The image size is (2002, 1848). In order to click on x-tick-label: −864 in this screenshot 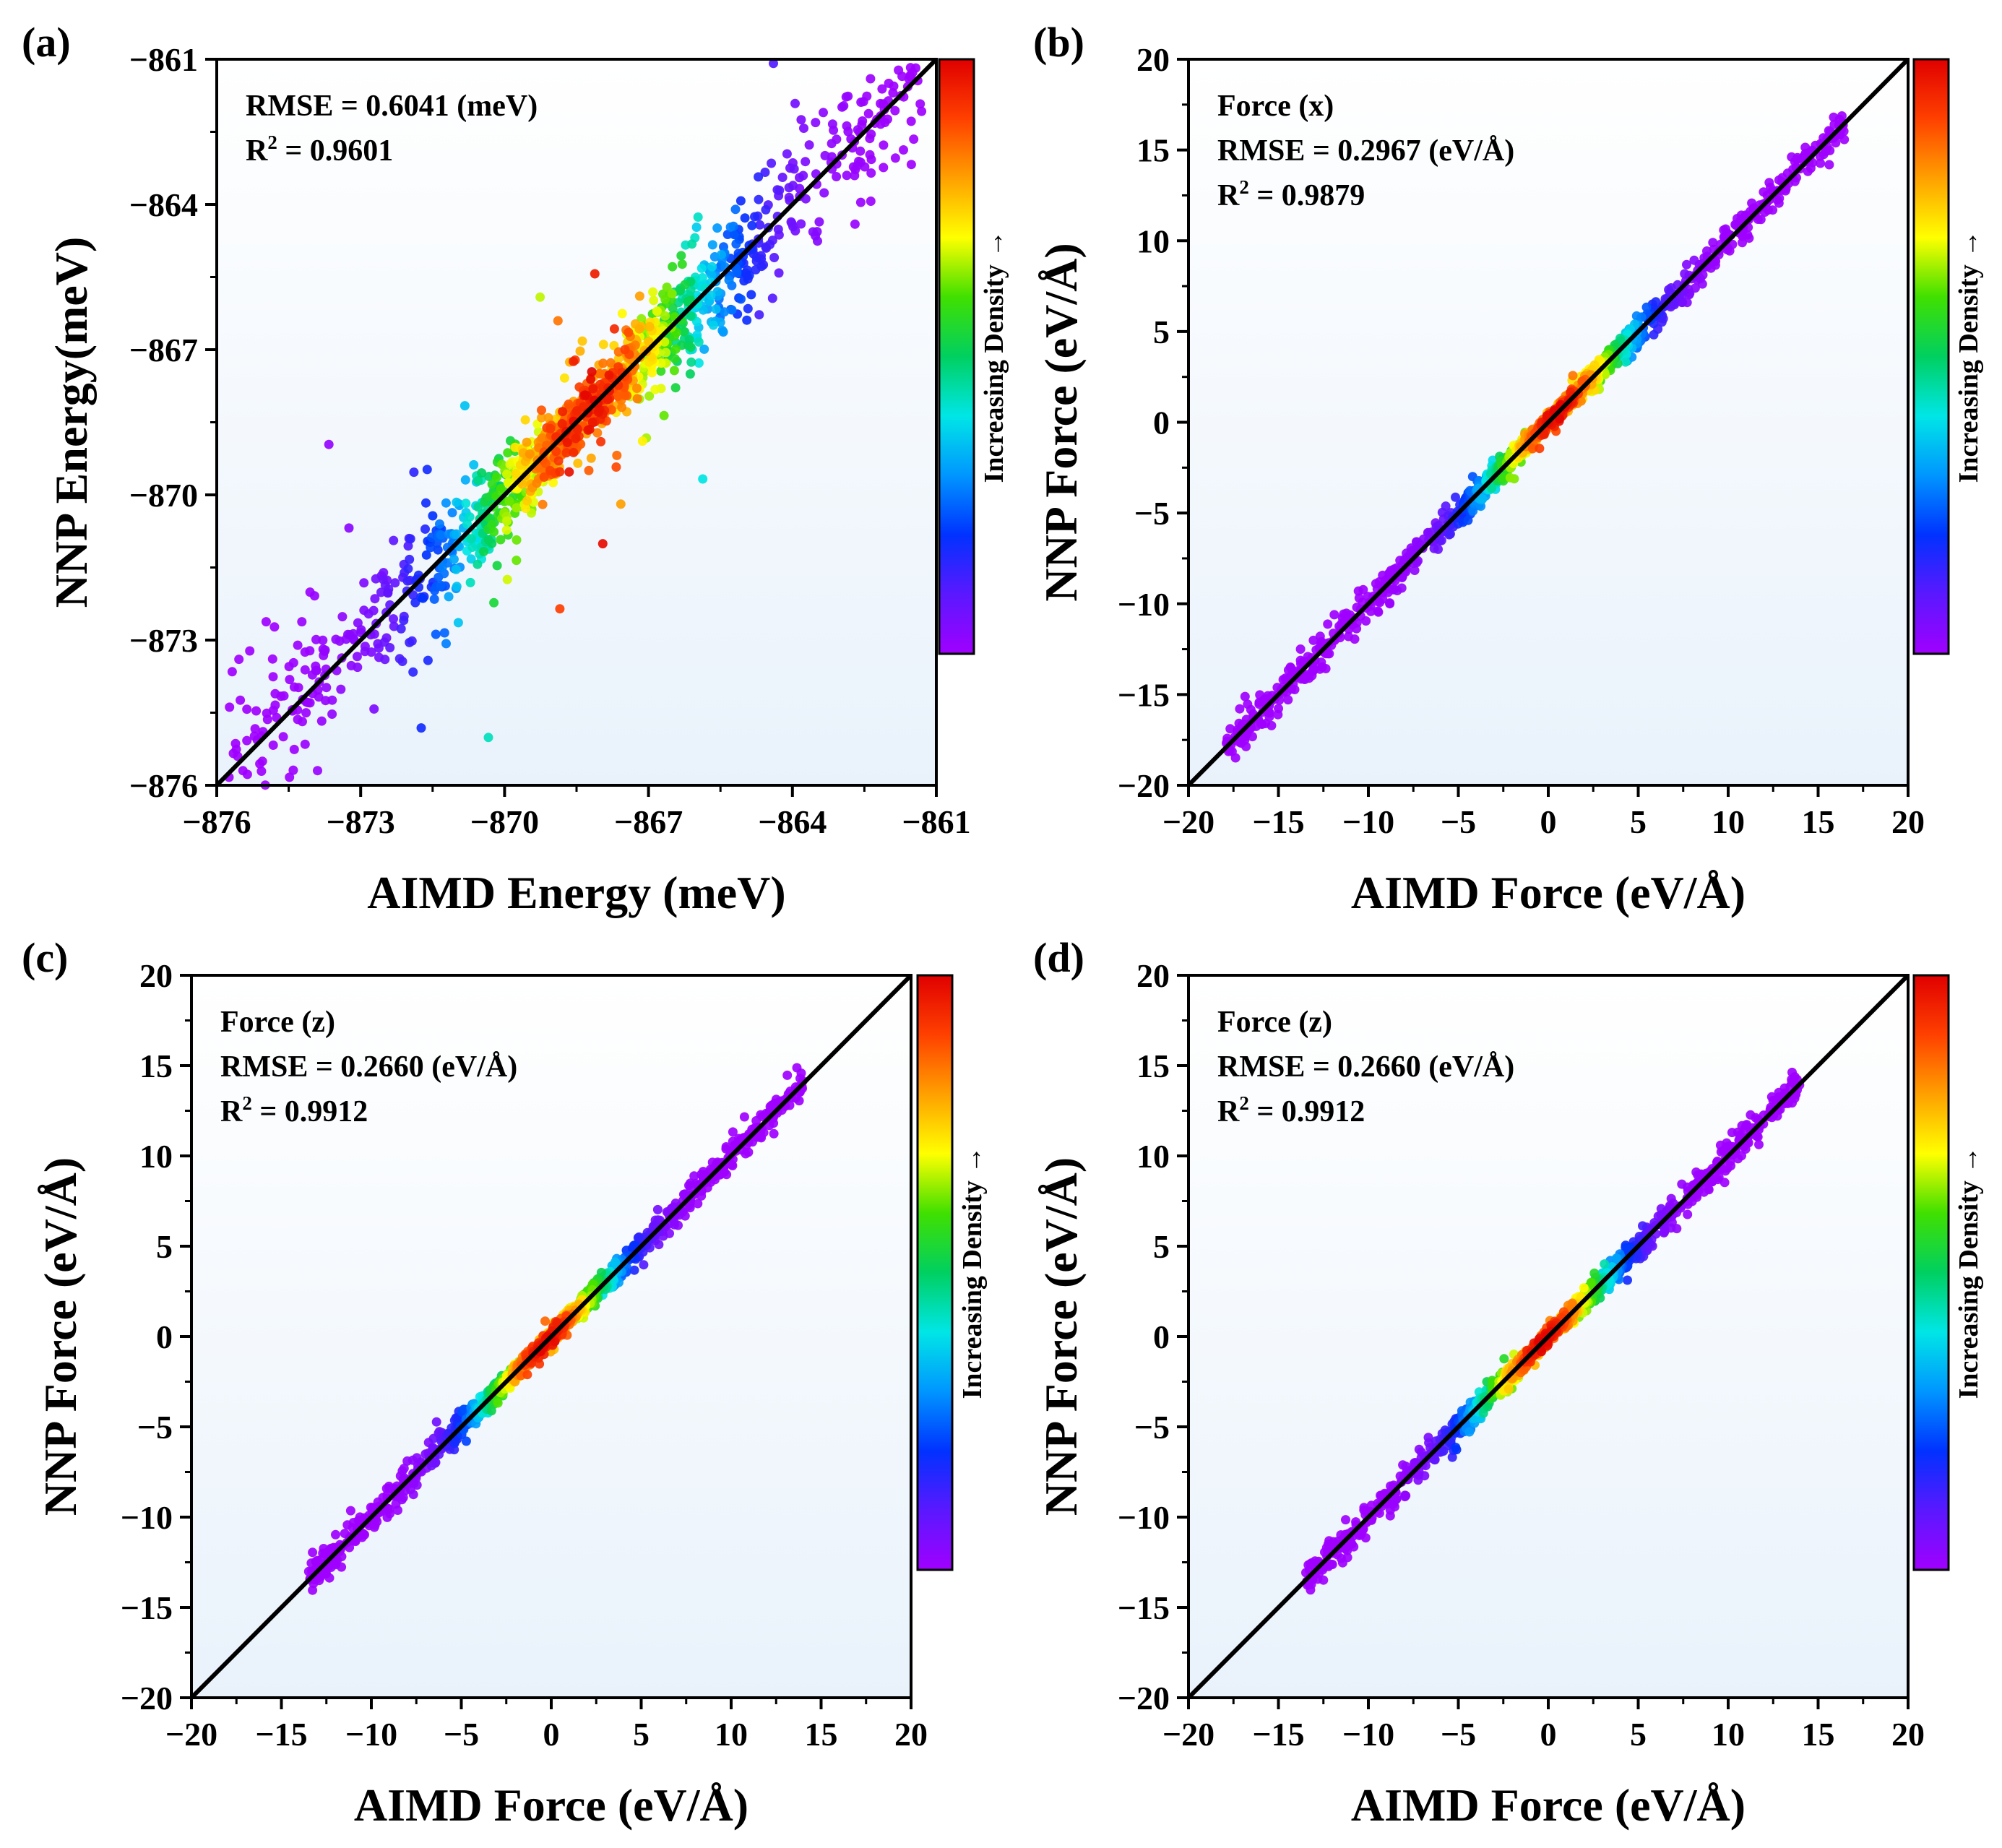, I will do `click(792, 821)`.